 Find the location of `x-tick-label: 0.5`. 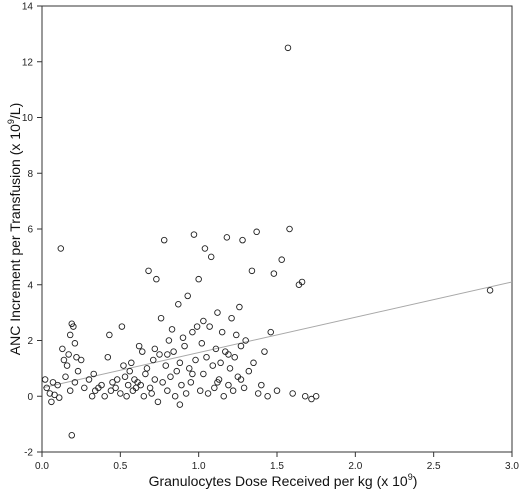

x-tick-label: 0.5 is located at coordinates (120, 466).